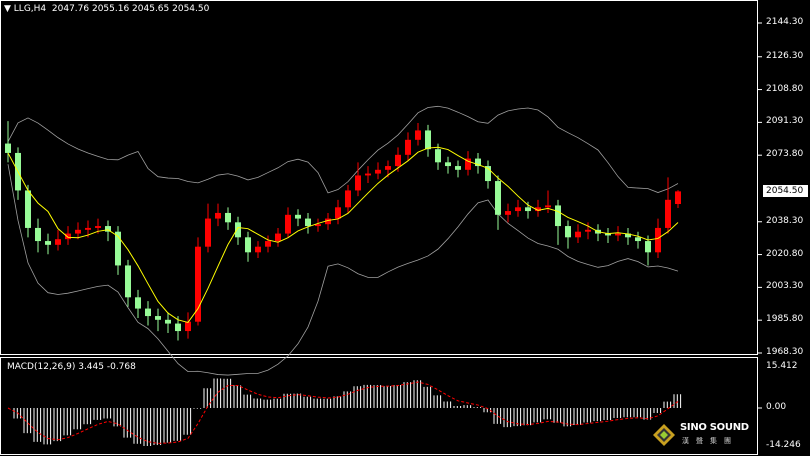  What do you see at coordinates (785, 121) in the screenshot?
I see `price-tick-label: 2091.30` at bounding box center [785, 121].